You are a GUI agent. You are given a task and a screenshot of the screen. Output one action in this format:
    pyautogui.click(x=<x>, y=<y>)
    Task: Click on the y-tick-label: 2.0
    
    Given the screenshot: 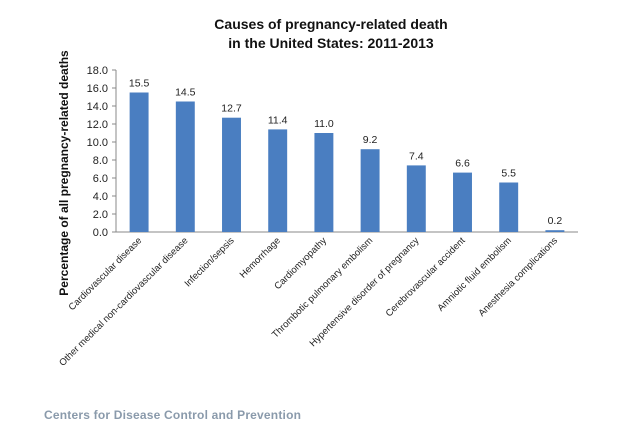 What is the action you would take?
    pyautogui.click(x=100, y=215)
    